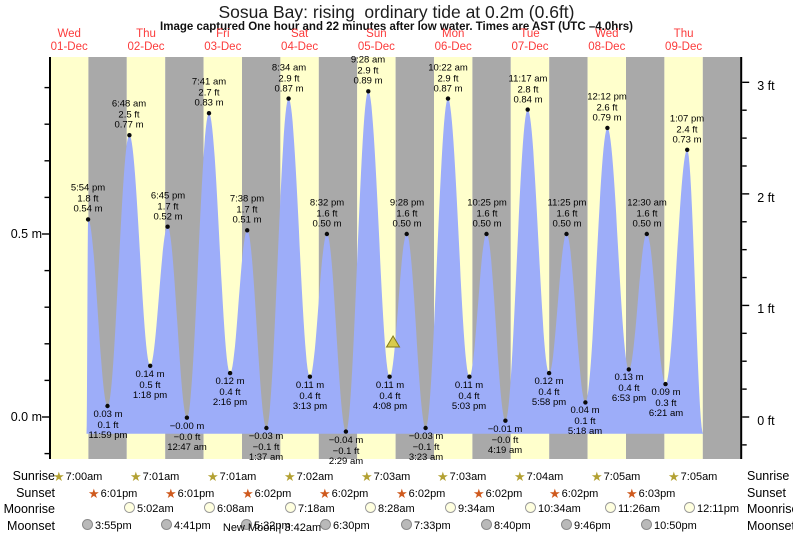 Image resolution: width=793 pixels, height=539 pixels. What do you see at coordinates (567, 214) in the screenshot?
I see `tide-high-annotation: 11:25 pm 1.6 ft 0.50 m` at bounding box center [567, 214].